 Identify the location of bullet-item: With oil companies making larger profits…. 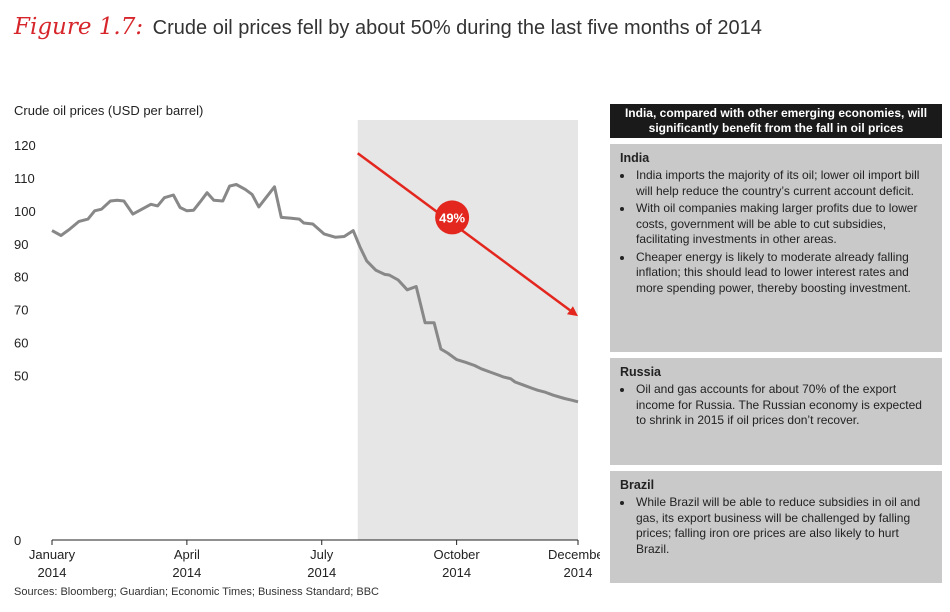
(783, 224).